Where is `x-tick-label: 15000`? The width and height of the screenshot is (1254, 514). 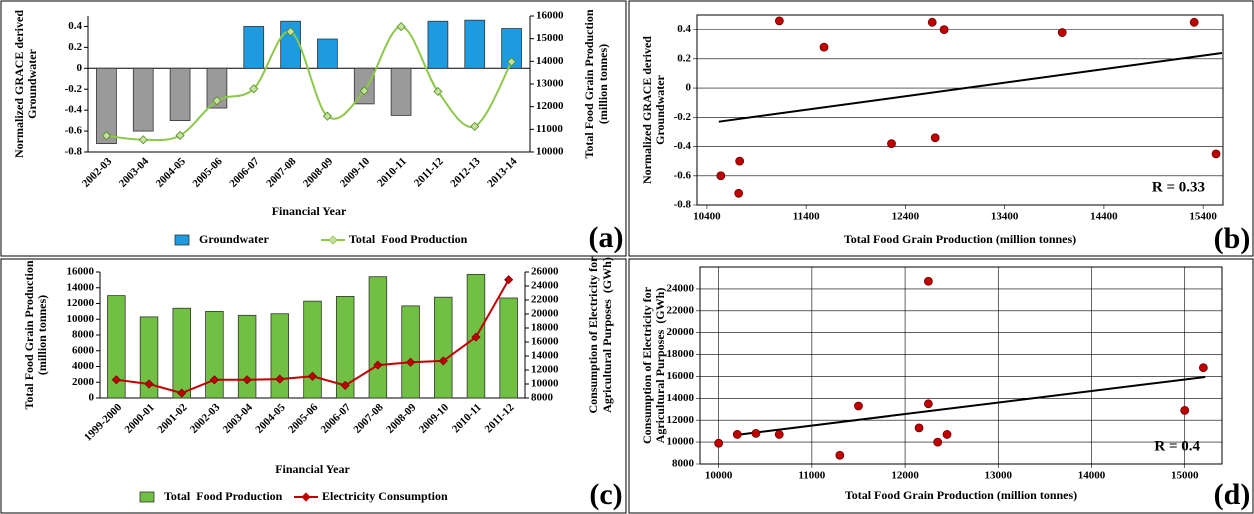 x-tick-label: 15000 is located at coordinates (1185, 476).